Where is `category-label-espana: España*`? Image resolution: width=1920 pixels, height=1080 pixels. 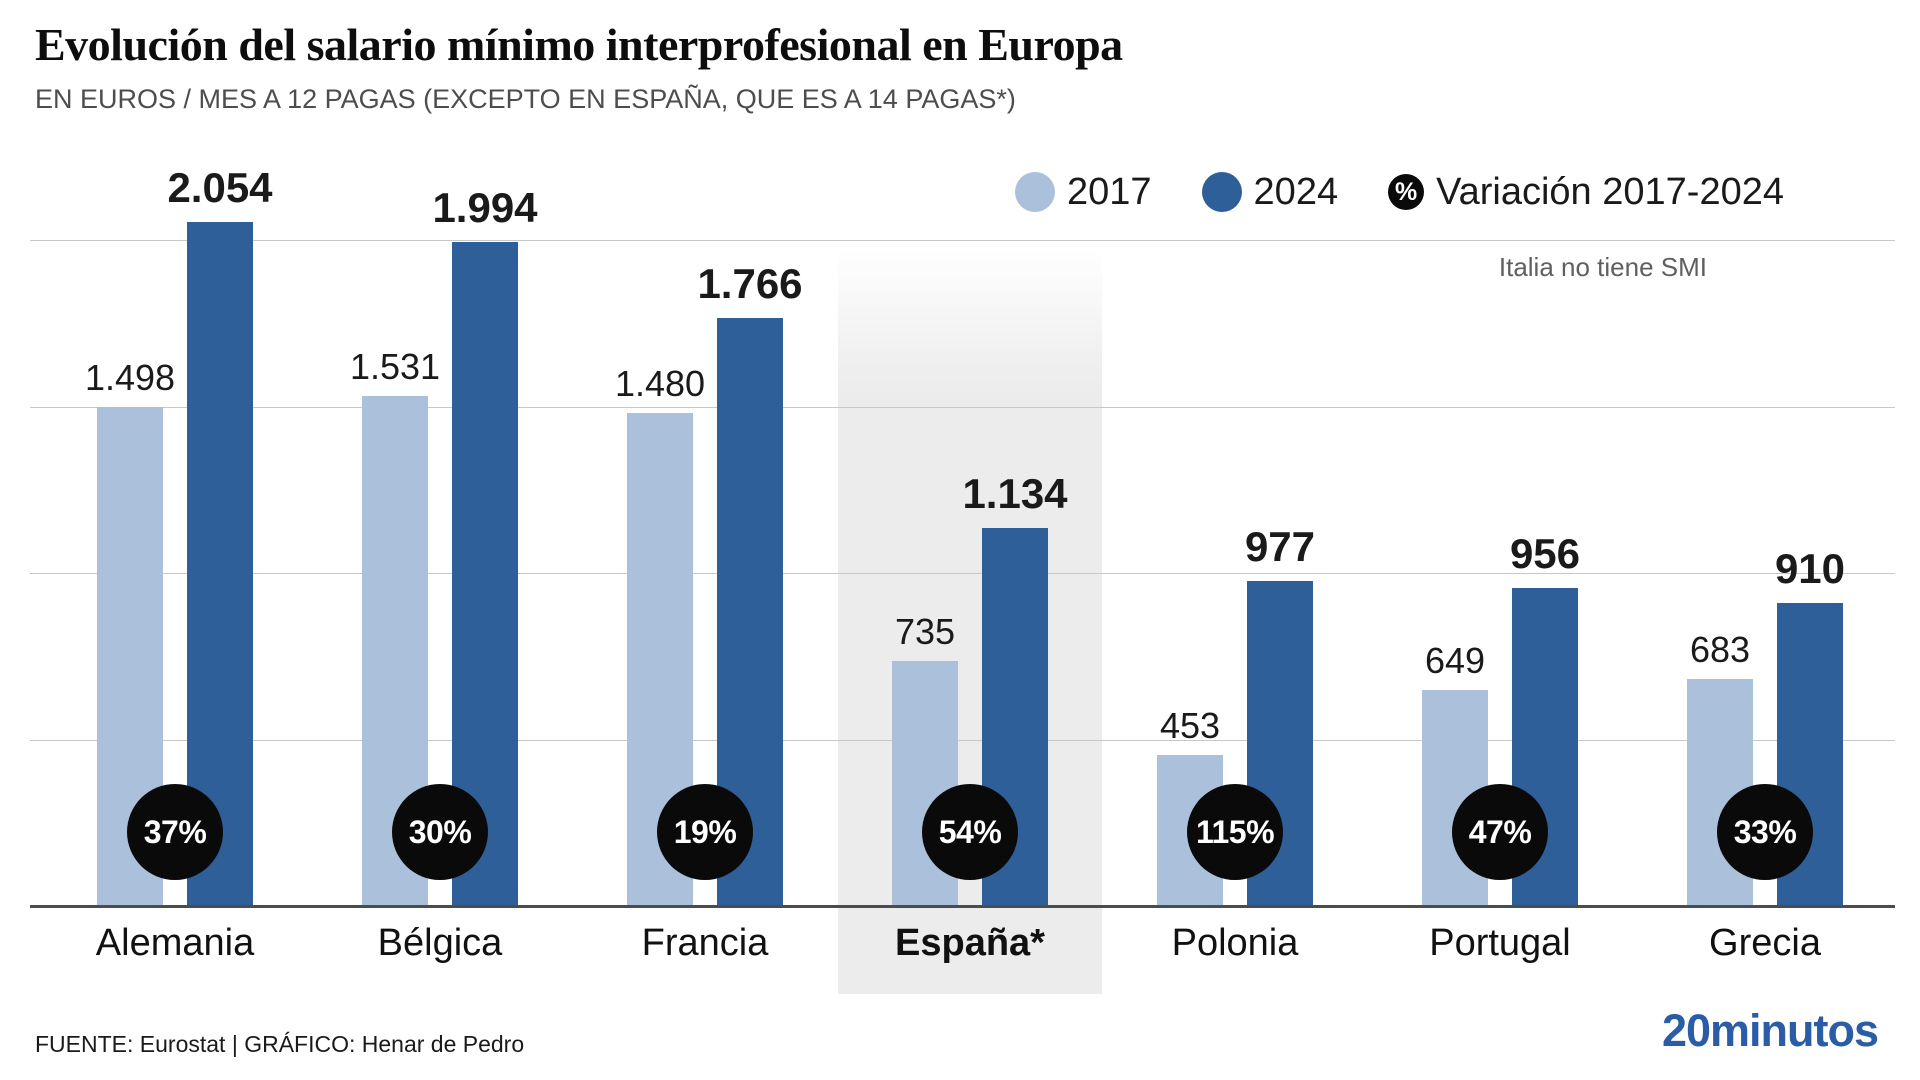 category-label-espana: España* is located at coordinates (970, 943).